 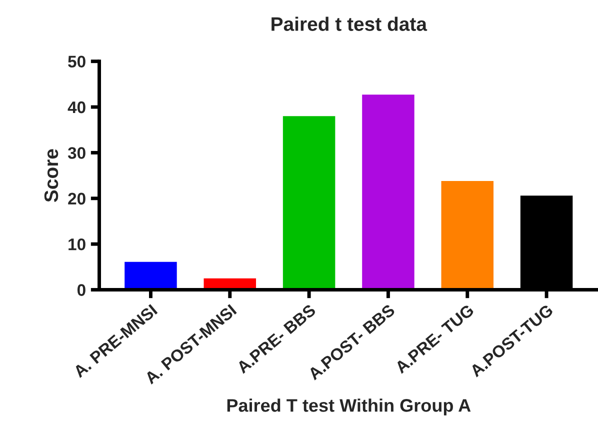 What do you see at coordinates (349, 407) in the screenshot?
I see `x-axis-title: Paired T test Within Group A` at bounding box center [349, 407].